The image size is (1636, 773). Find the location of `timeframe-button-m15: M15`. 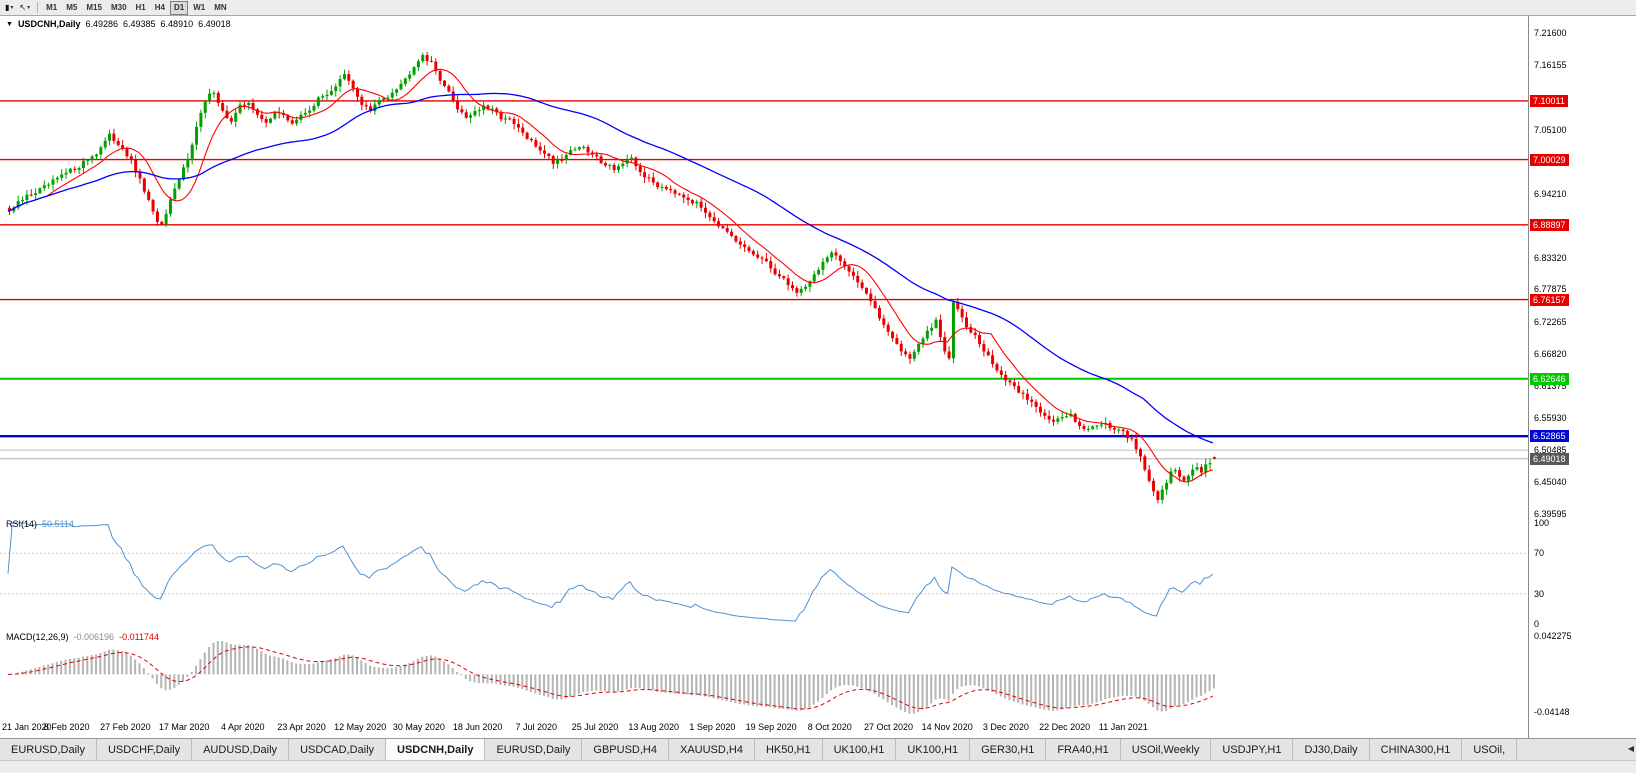

timeframe-button-m15: M15 is located at coordinates (94, 8).